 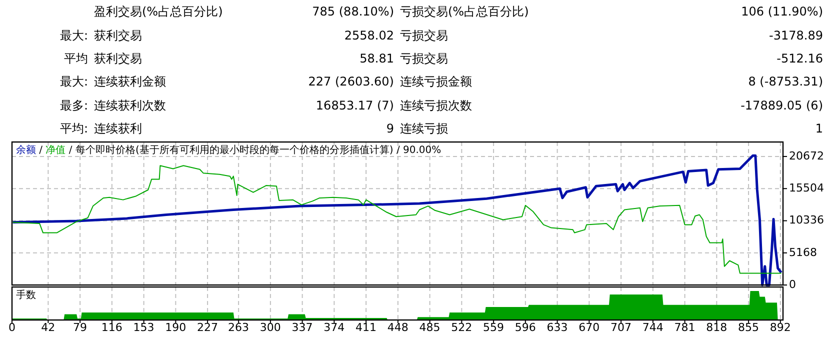 I want to click on x-tick-label: 522, so click(x=461, y=327).